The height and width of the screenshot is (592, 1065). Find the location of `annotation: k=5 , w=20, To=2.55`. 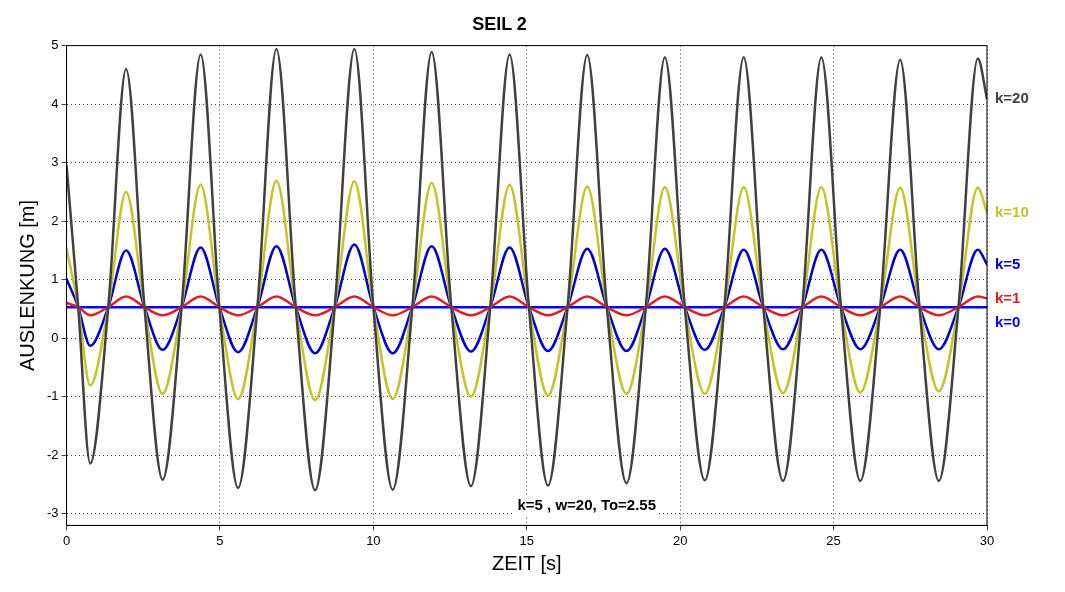

annotation: k=5 , w=20, To=2.55 is located at coordinates (587, 504).